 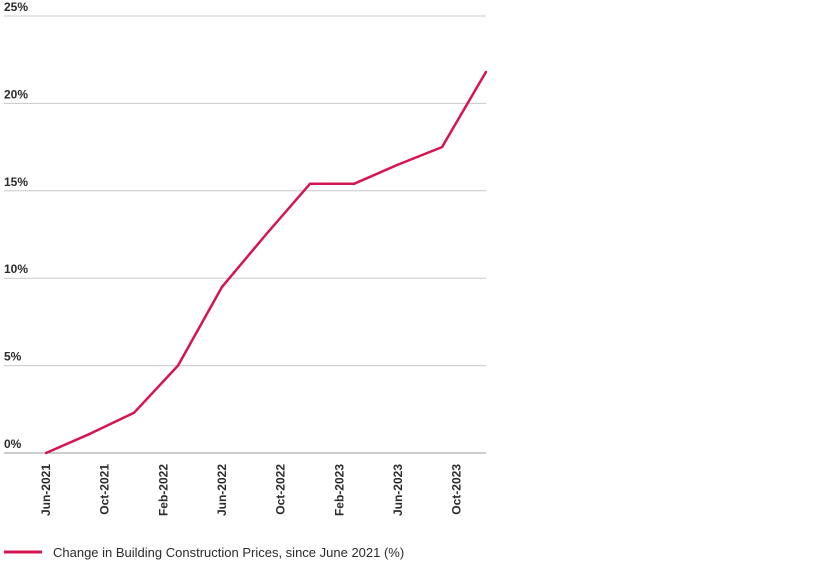 What do you see at coordinates (457, 489) in the screenshot?
I see `x-tick-label: Oct-2023` at bounding box center [457, 489].